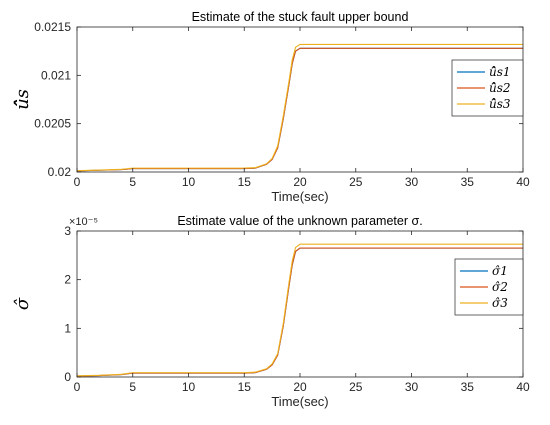 The image size is (550, 425). What do you see at coordinates (52, 124) in the screenshot?
I see `y-tick-label: 0.0205` at bounding box center [52, 124].